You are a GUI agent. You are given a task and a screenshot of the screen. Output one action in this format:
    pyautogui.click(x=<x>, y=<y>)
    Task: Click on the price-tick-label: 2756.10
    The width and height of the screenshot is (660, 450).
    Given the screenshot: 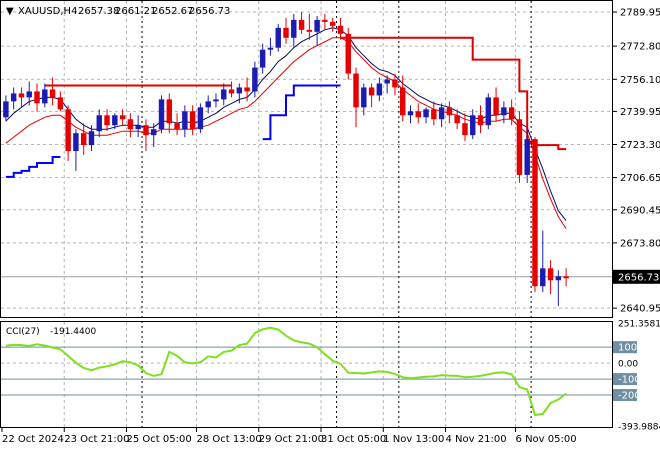 What is the action you would take?
    pyautogui.click(x=640, y=80)
    